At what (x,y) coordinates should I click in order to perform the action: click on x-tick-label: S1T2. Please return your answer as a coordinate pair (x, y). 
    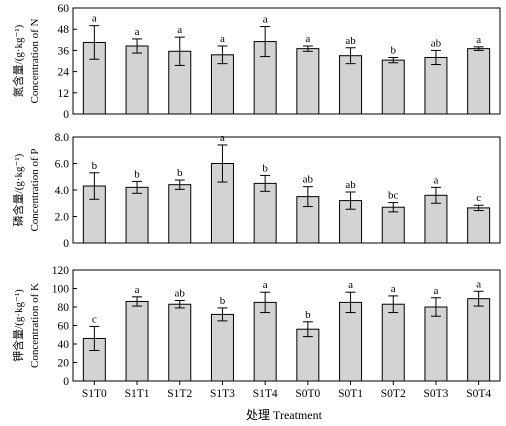
    Looking at the image, I should click on (179, 394).